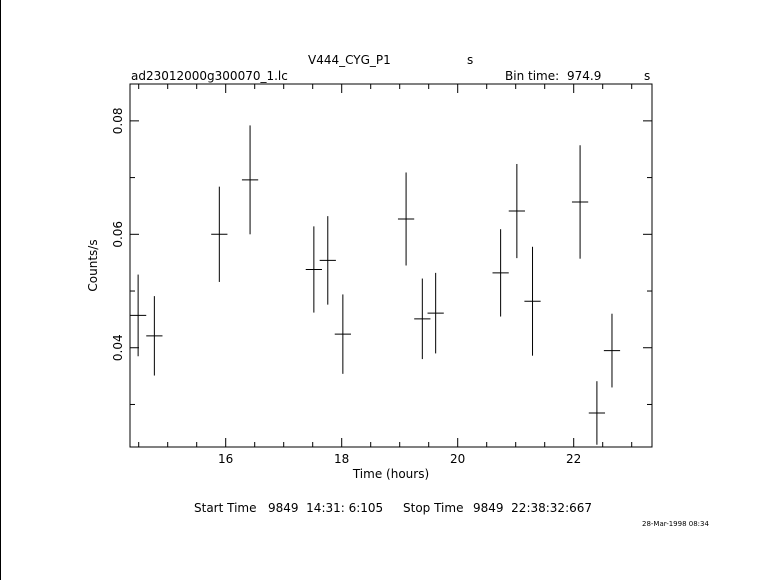 The height and width of the screenshot is (580, 781). I want to click on x-tick-label: 22, so click(573, 459).